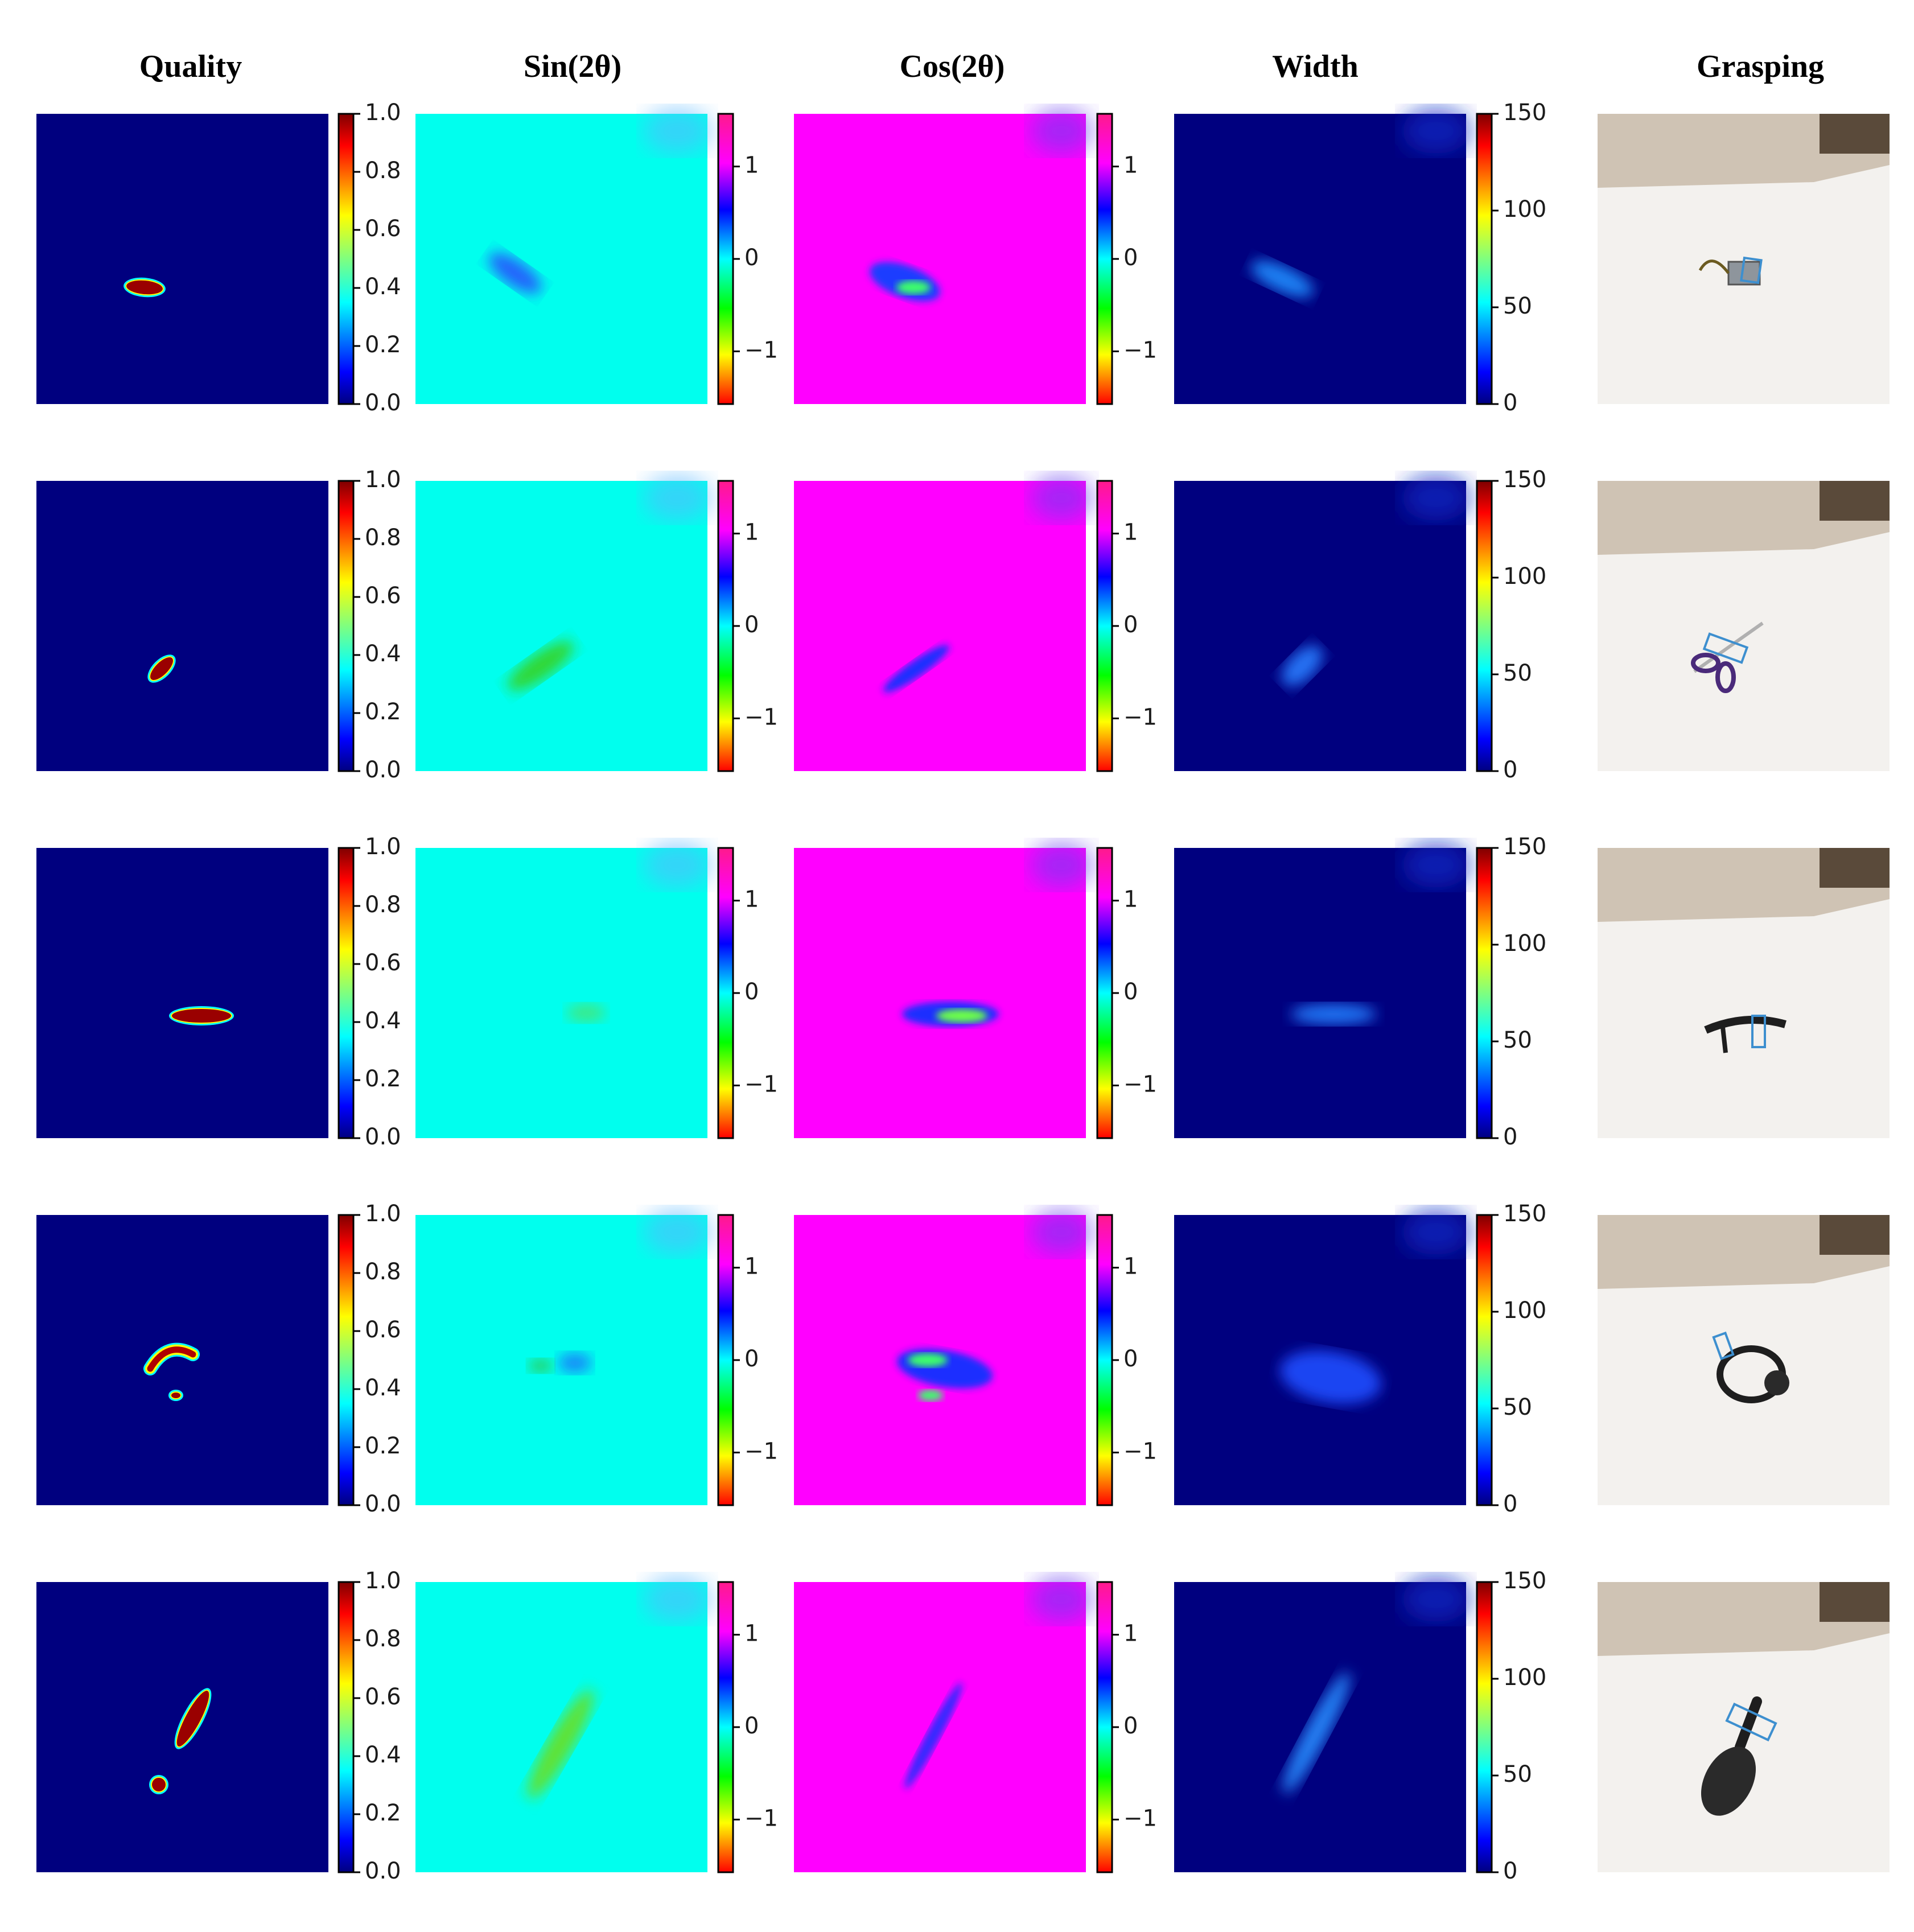 Image resolution: width=1914 pixels, height=1932 pixels. I want to click on object-shoe-heel, so click(1724, 1040).